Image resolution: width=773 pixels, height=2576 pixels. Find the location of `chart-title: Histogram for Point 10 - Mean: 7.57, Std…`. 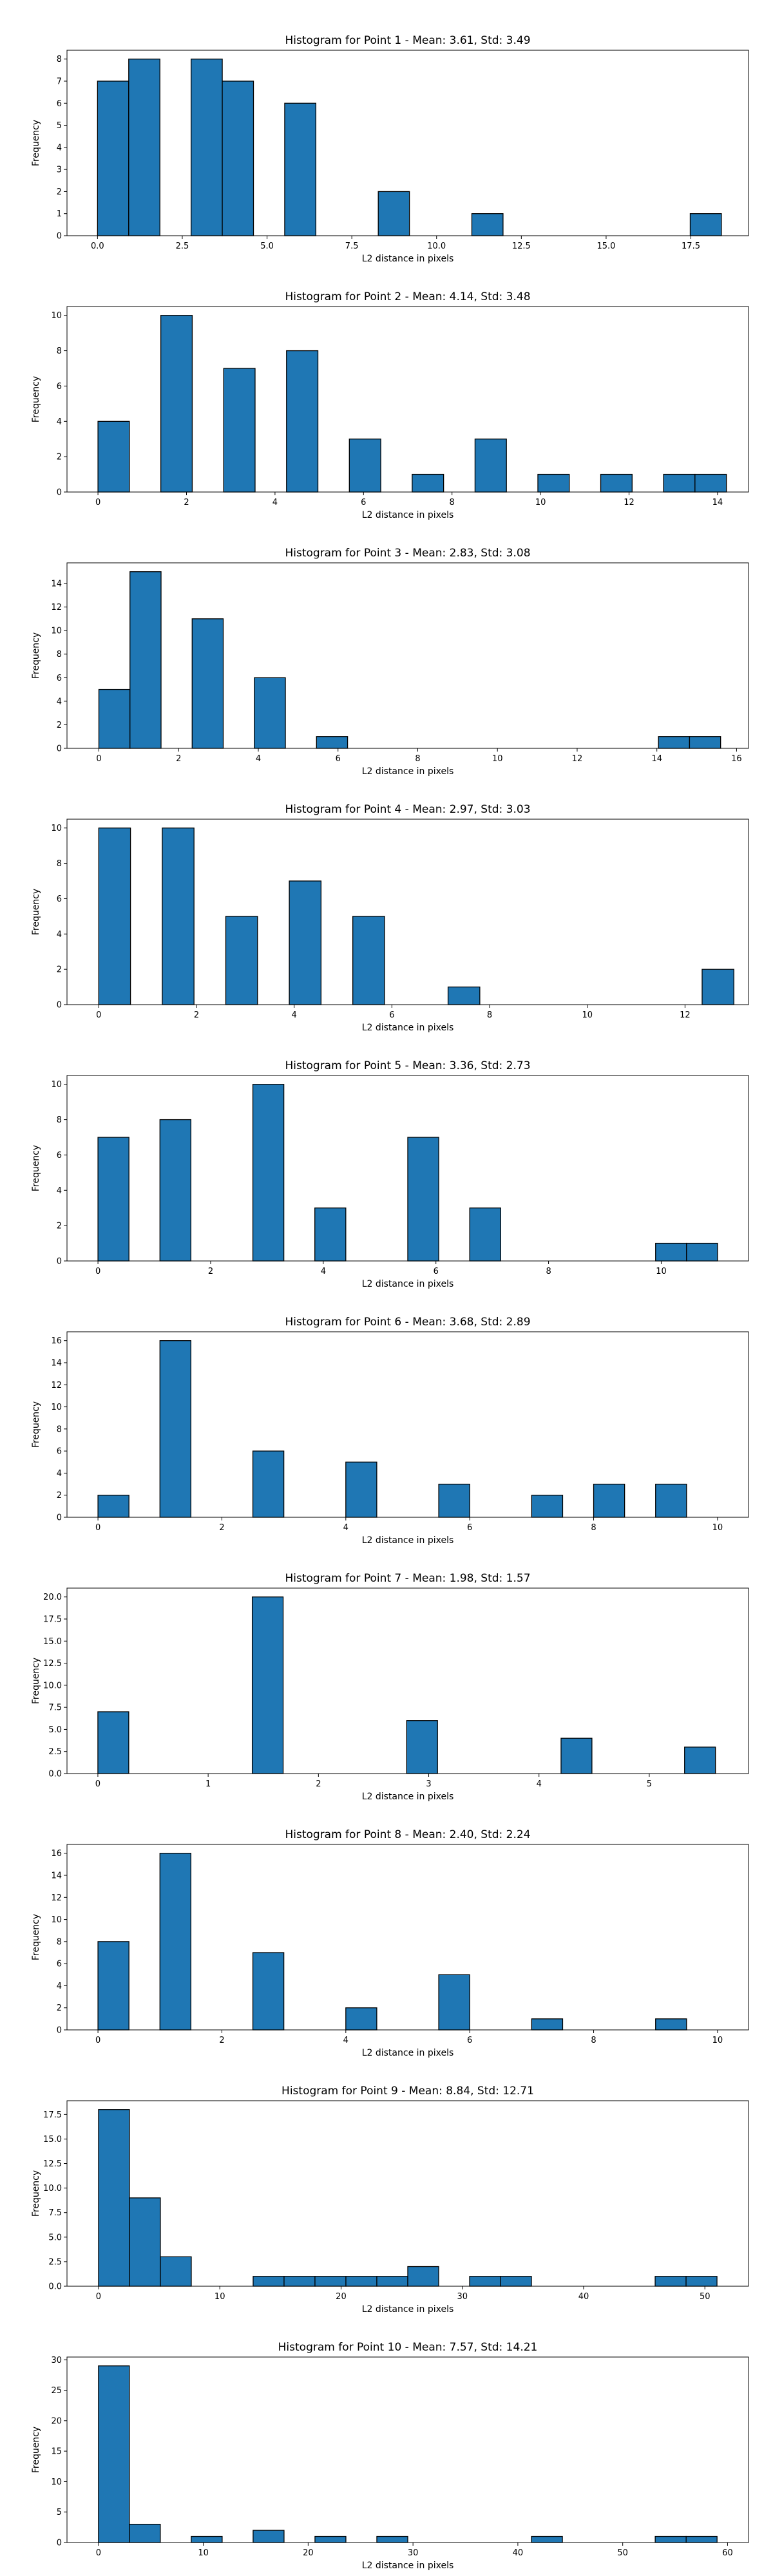

chart-title: Histogram for Point 10 - Mean: 7.57, Std… is located at coordinates (408, 2347).